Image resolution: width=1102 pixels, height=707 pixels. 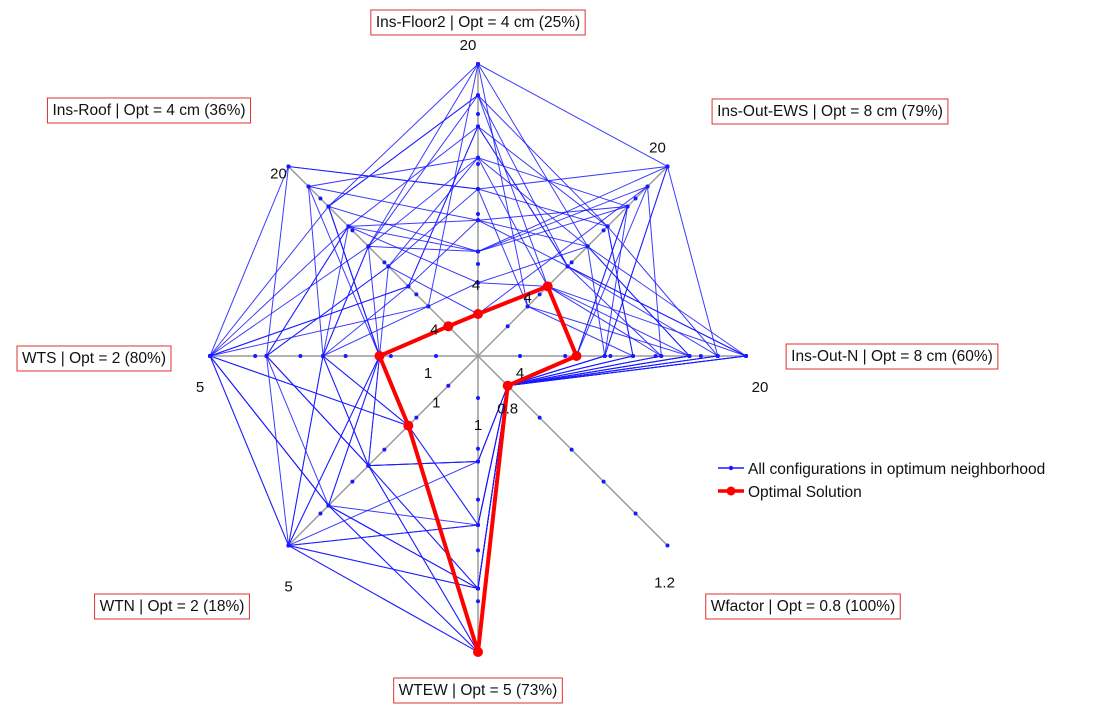 I want to click on axis-label-text: Ins-Roof | Opt = 4 cm (36%), so click(x=148, y=110).